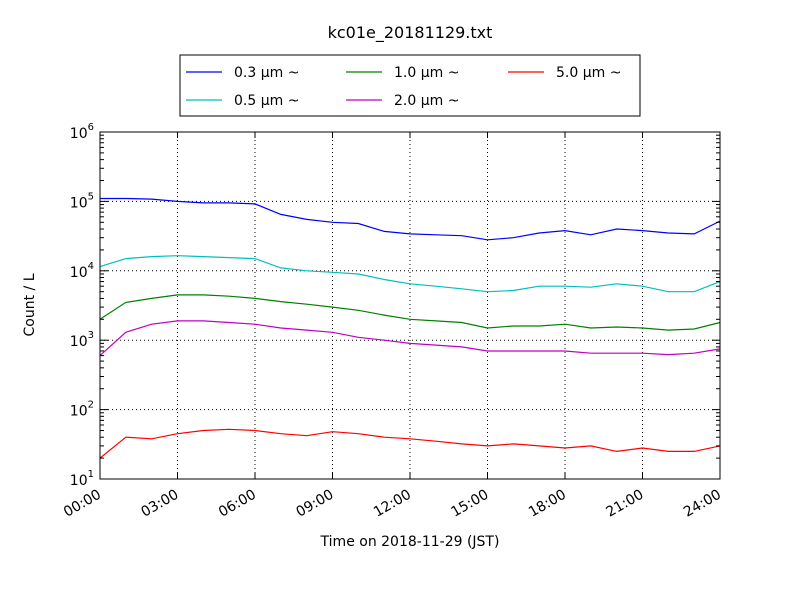 The height and width of the screenshot is (600, 800). I want to click on y-tick-label: 10¹, so click(82, 479).